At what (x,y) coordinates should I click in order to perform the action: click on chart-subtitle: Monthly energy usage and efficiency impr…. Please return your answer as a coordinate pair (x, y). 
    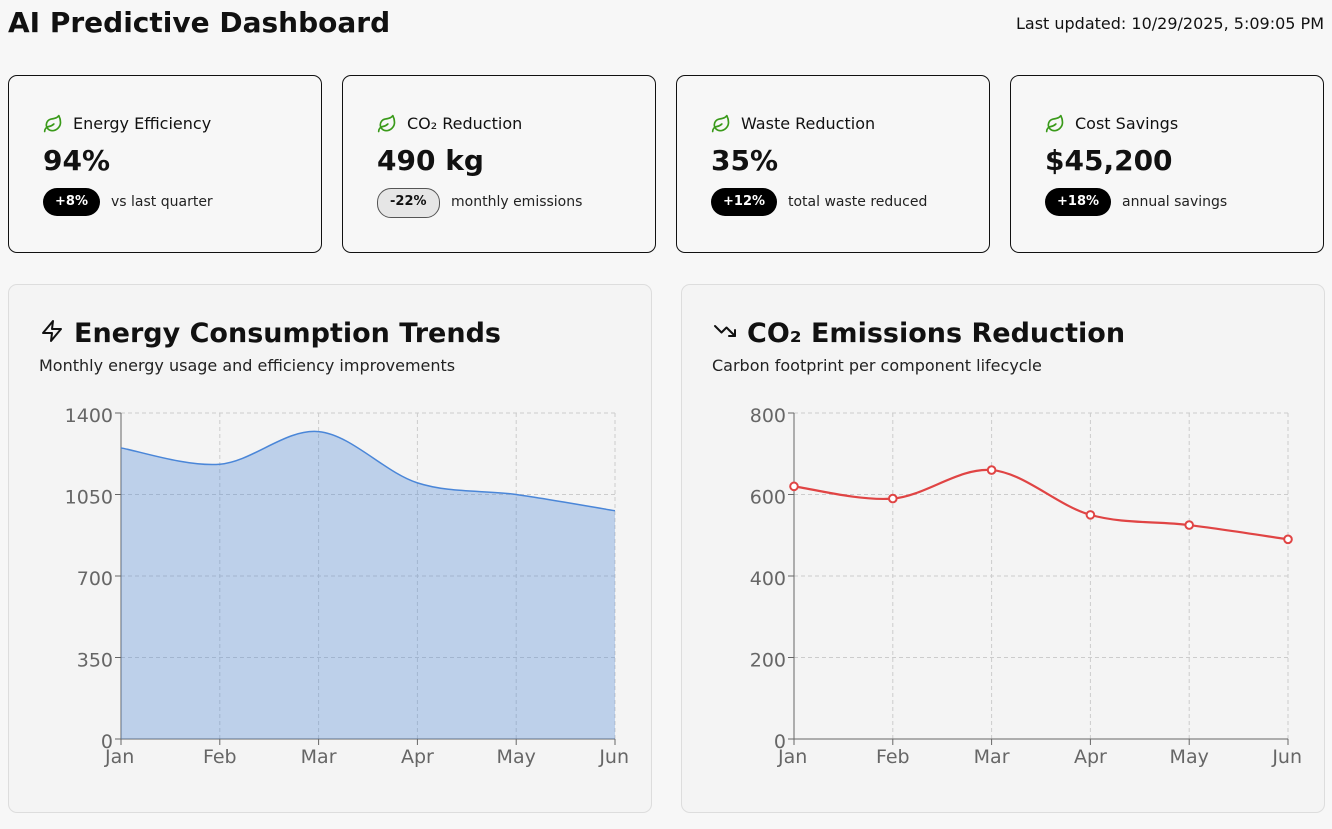
    Looking at the image, I should click on (247, 365).